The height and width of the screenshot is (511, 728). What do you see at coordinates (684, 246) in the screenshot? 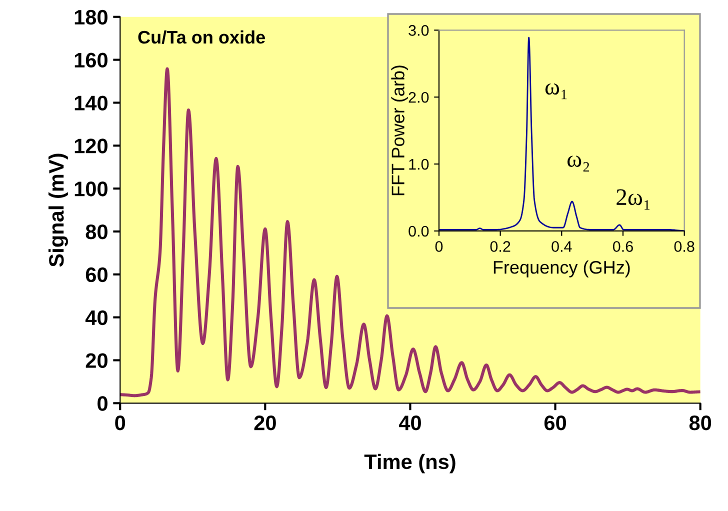
I see `x-tick-label: 0.8` at bounding box center [684, 246].